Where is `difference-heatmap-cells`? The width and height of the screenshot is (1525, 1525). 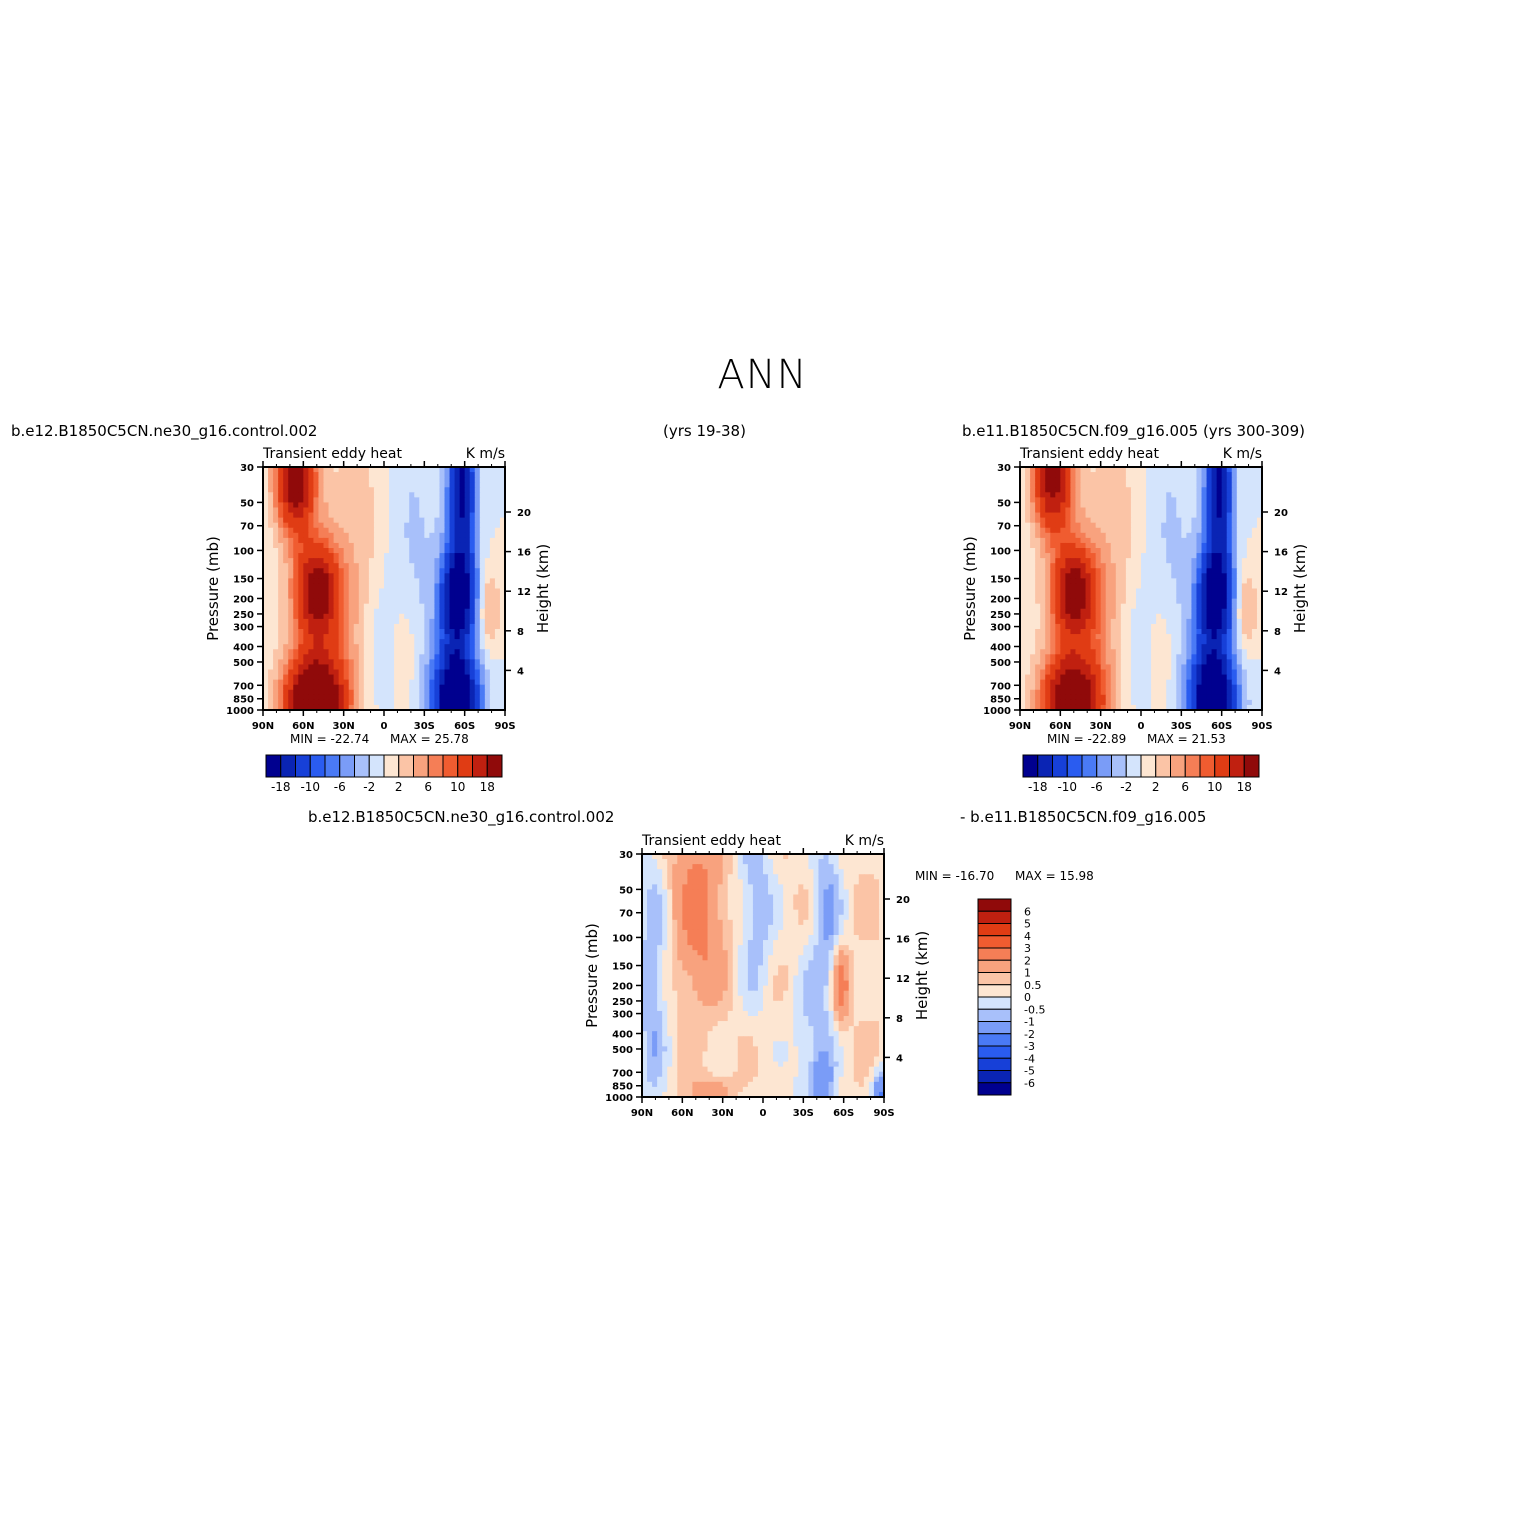 difference-heatmap-cells is located at coordinates (763, 976).